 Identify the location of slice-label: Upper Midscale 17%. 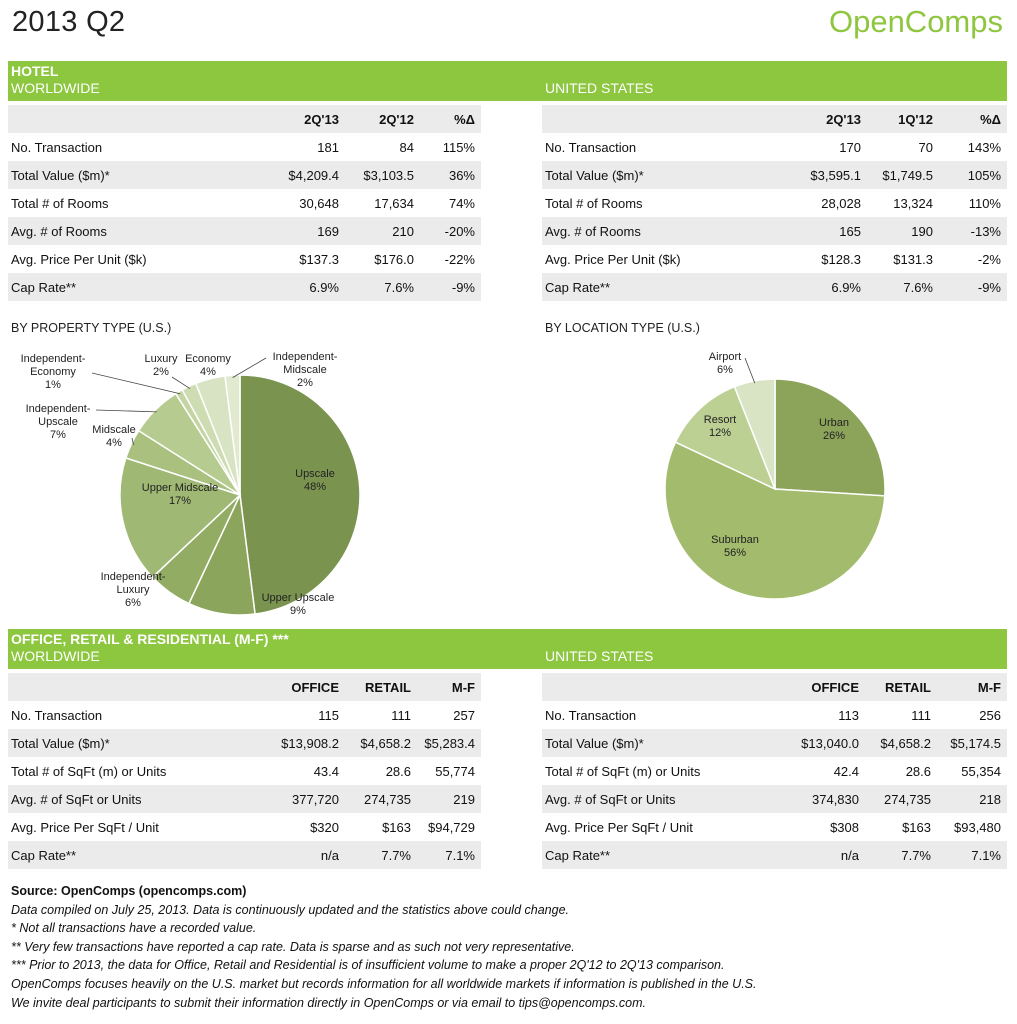
(180, 494).